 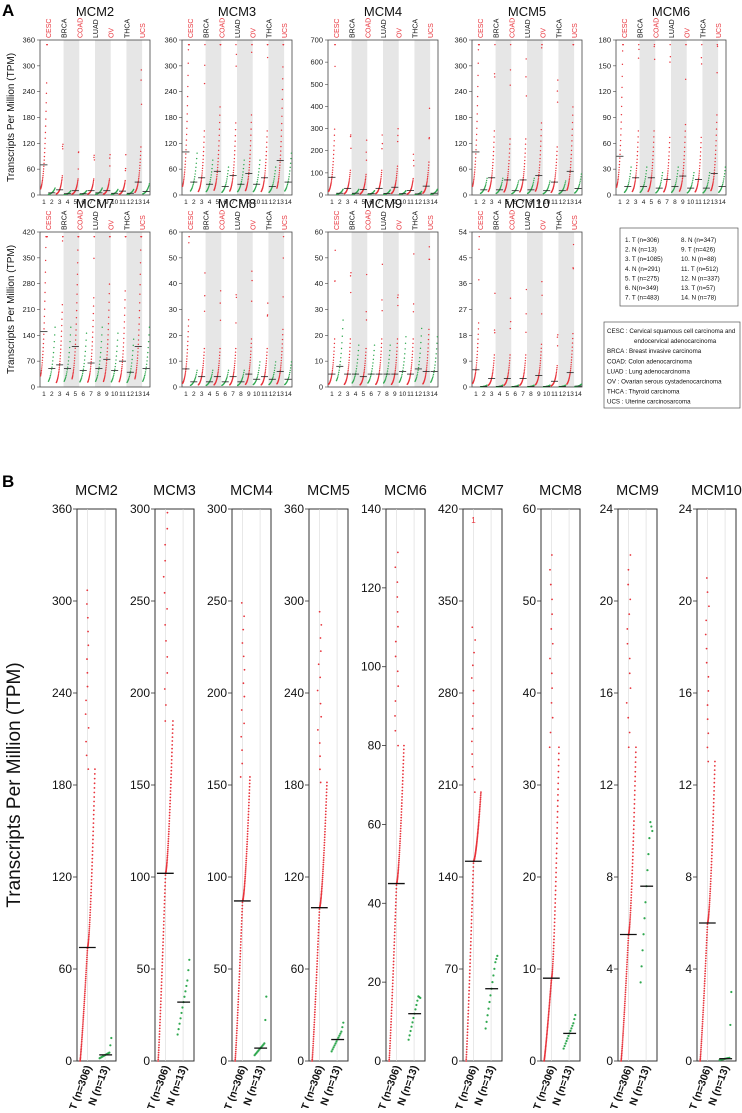 What do you see at coordinates (463, 169) in the screenshot?
I see `y-tick-label: 60` at bounding box center [463, 169].